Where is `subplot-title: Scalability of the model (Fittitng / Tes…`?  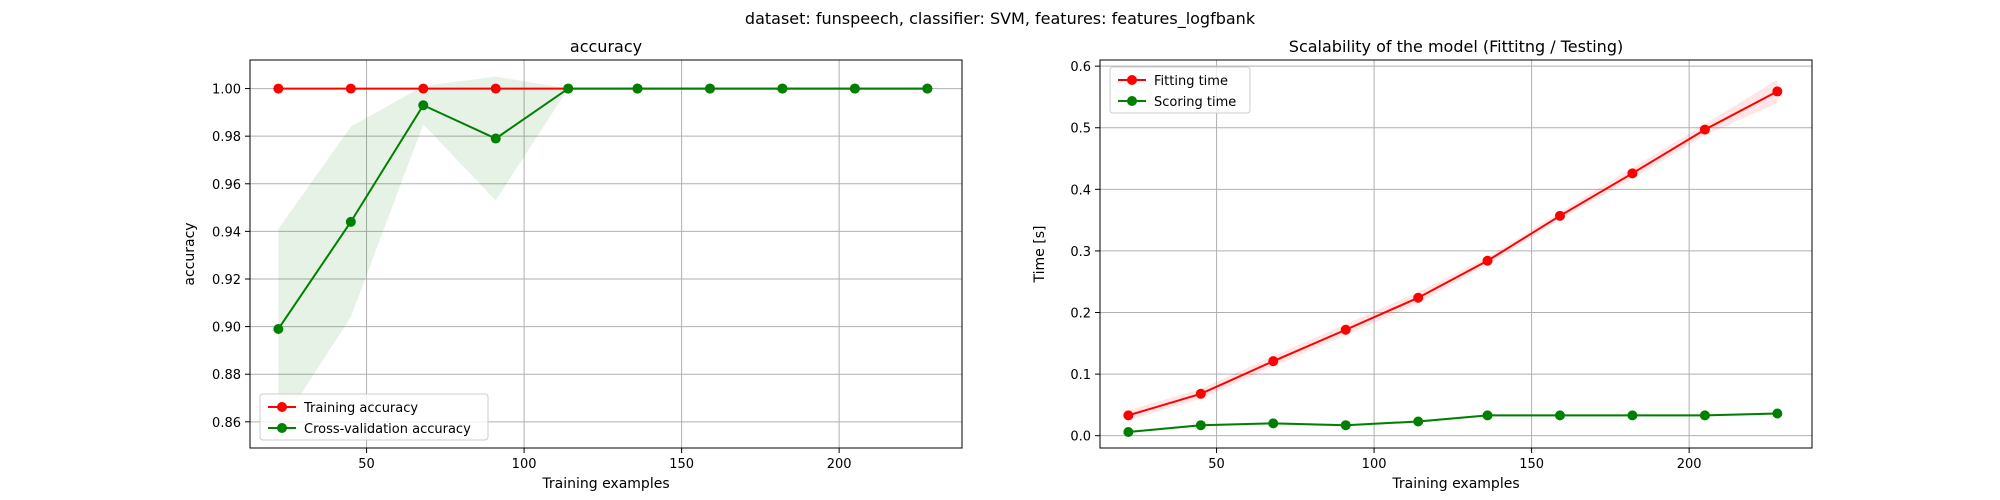
subplot-title: Scalability of the model (Fittitng / Tes… is located at coordinates (1456, 46).